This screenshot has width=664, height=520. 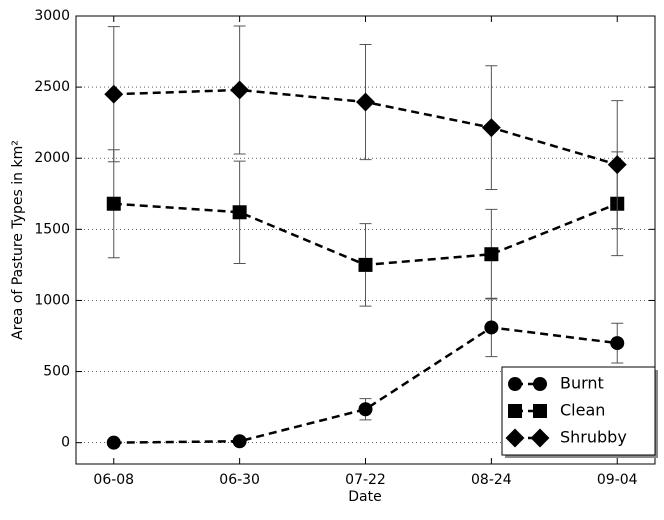 I want to click on x-tick-label: 06-08, so click(x=113, y=480).